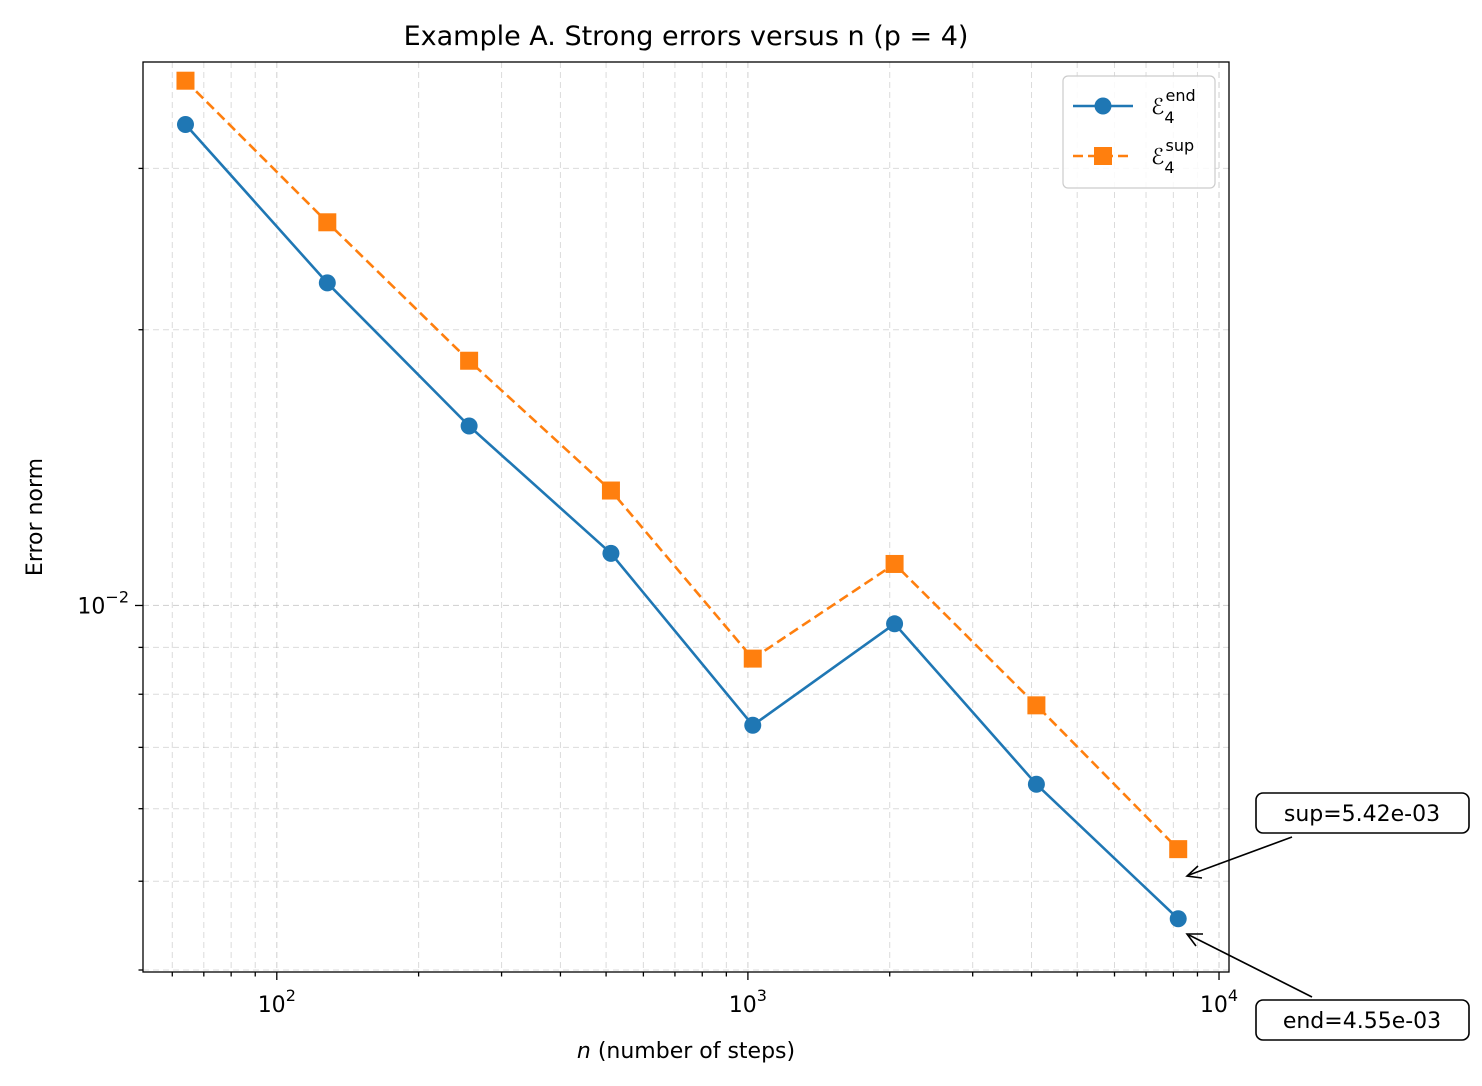 The height and width of the screenshot is (1086, 1482). I want to click on annotation-sup-box, so click(1362, 813).